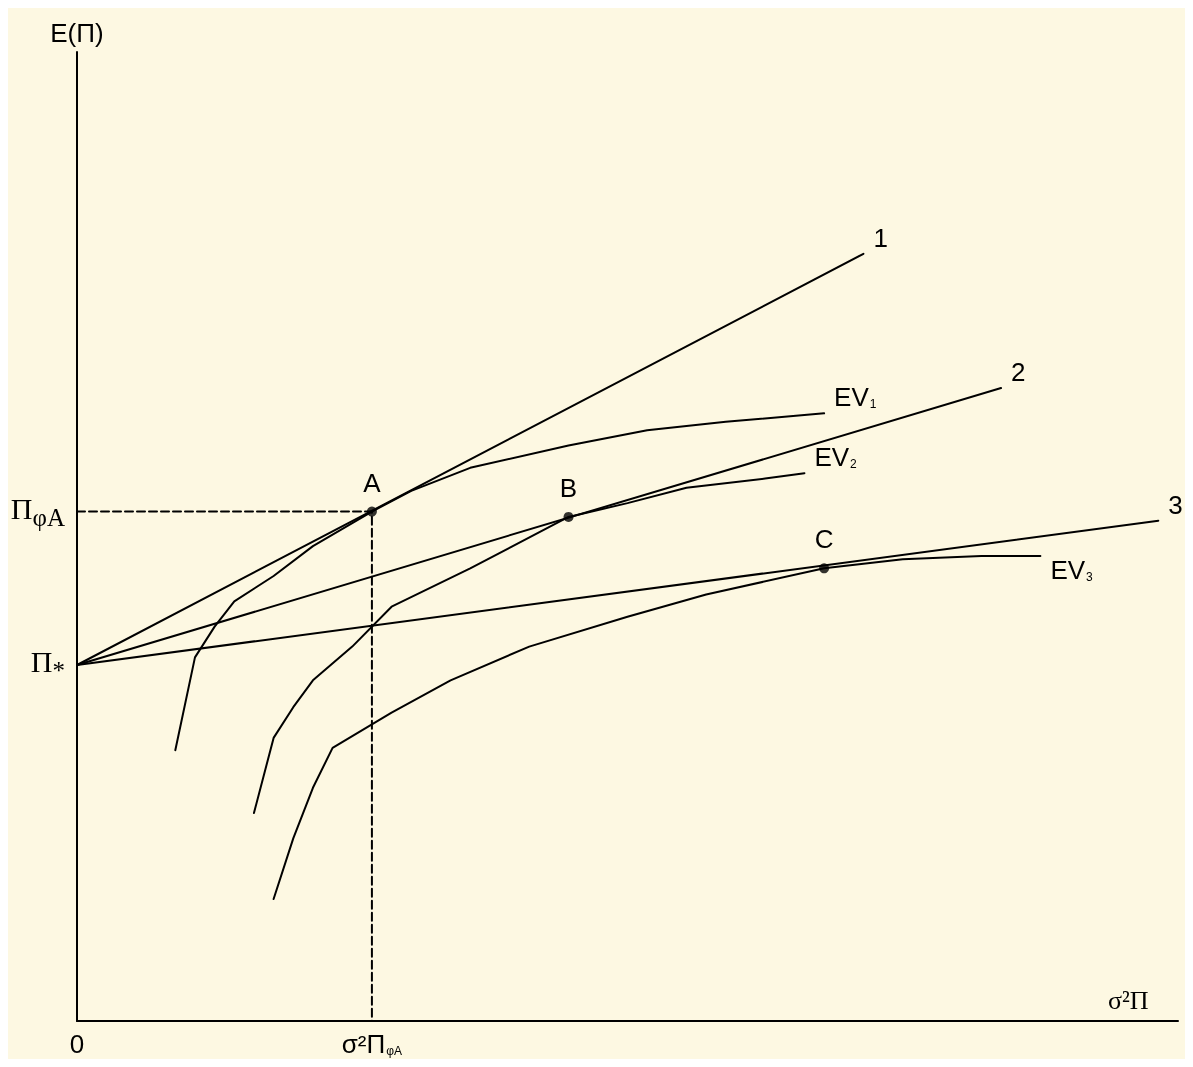 This screenshot has height=1067, width=1193. I want to click on text: E(Π), so click(77, 33).